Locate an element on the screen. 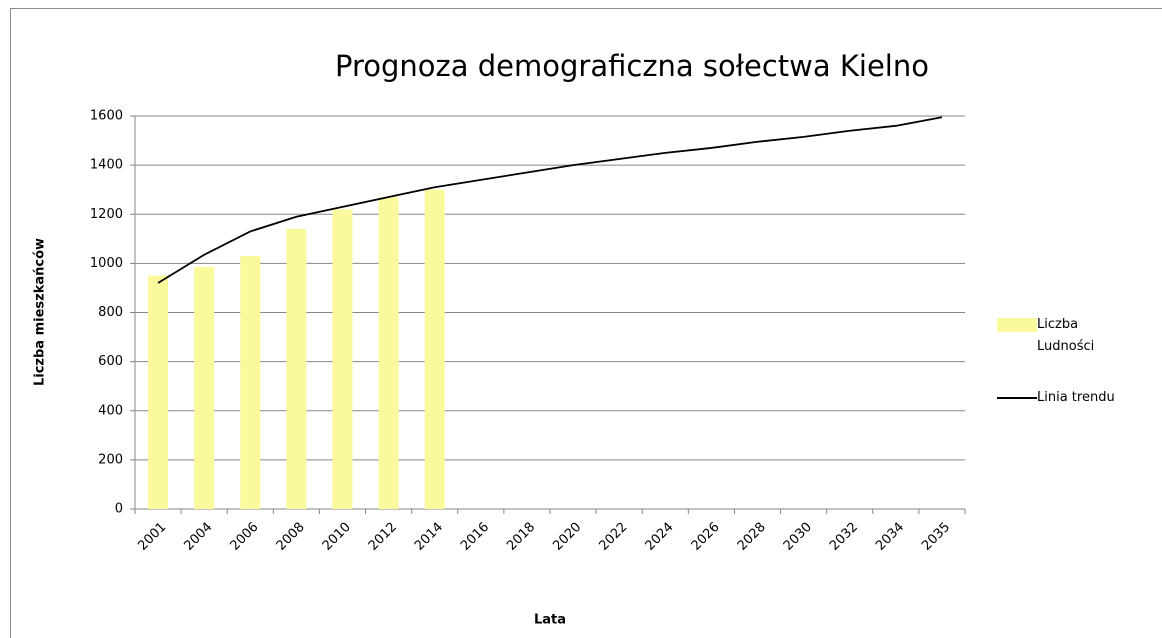 Image resolution: width=1162 pixels, height=638 pixels. x-tick-label: 2026 is located at coordinates (706, 537).